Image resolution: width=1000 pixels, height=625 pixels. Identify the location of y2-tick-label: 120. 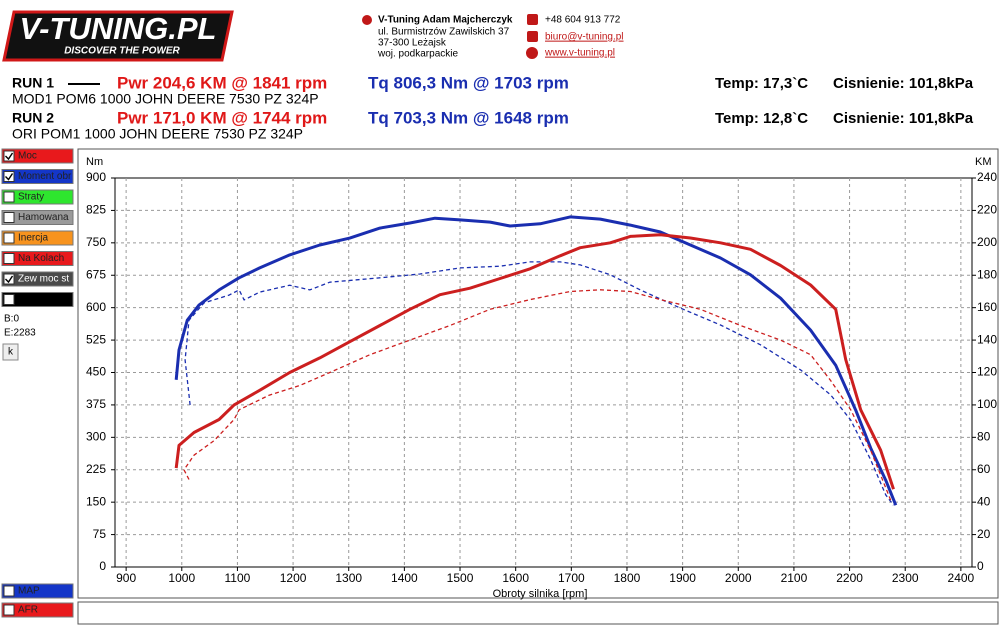
(987, 372).